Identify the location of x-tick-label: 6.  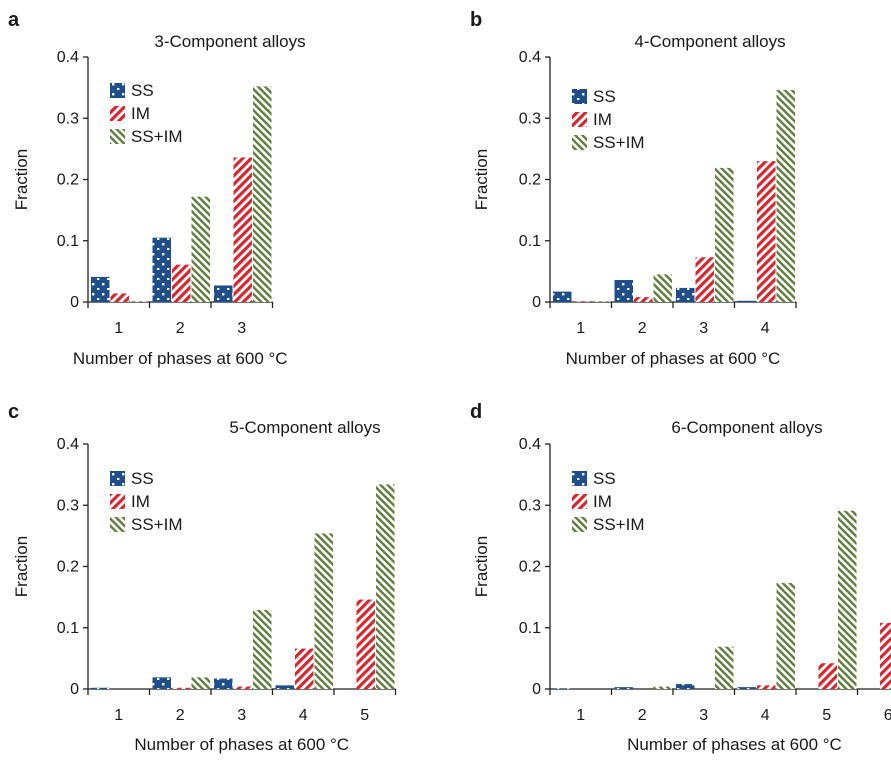
(887, 715).